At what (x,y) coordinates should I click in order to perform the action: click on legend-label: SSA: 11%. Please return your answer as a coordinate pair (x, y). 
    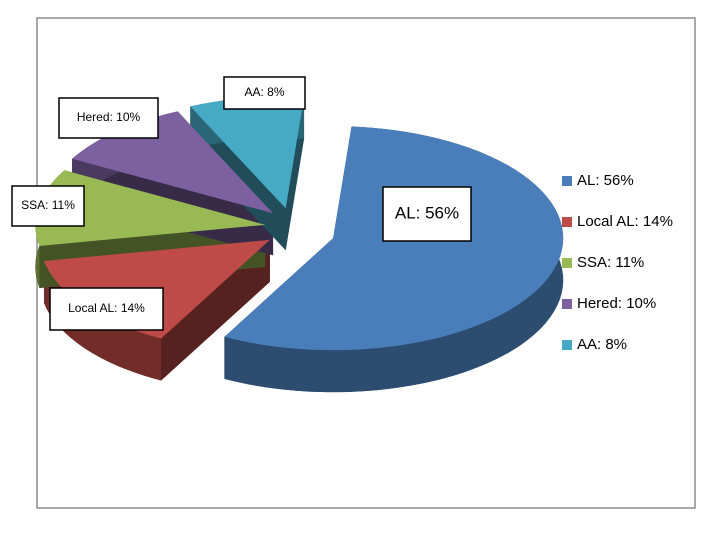
    Looking at the image, I should click on (610, 262).